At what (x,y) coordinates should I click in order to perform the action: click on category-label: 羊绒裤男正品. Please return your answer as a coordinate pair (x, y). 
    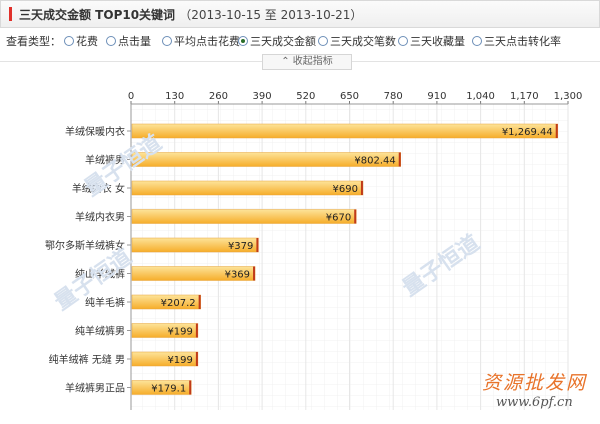
    Looking at the image, I should click on (95, 388).